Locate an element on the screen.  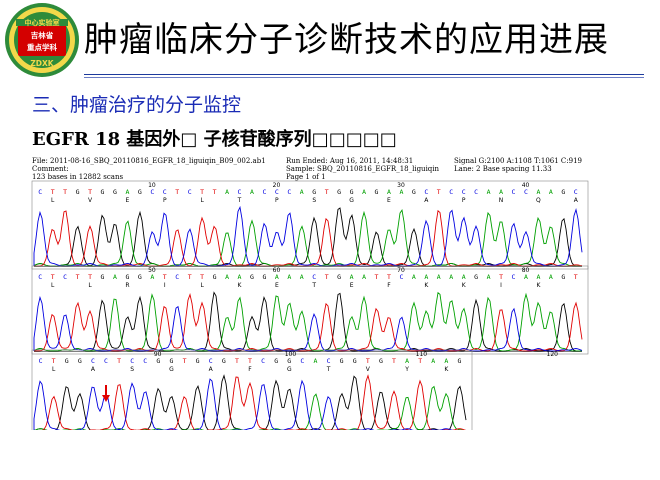
trace-signal: Signal G:2100 A:1108 T:1061 C:919 is located at coordinates (518, 161).